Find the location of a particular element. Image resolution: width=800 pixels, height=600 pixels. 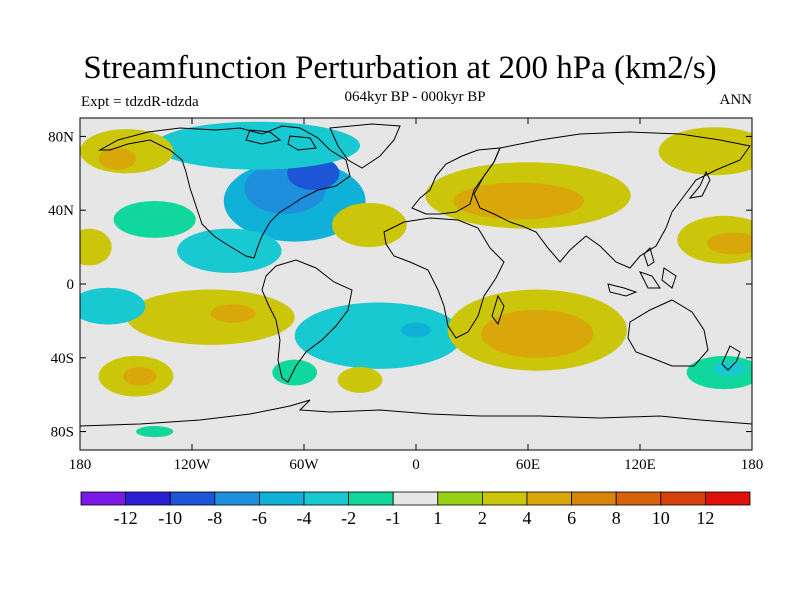

coastline-new-zealand is located at coordinates (731, 358).